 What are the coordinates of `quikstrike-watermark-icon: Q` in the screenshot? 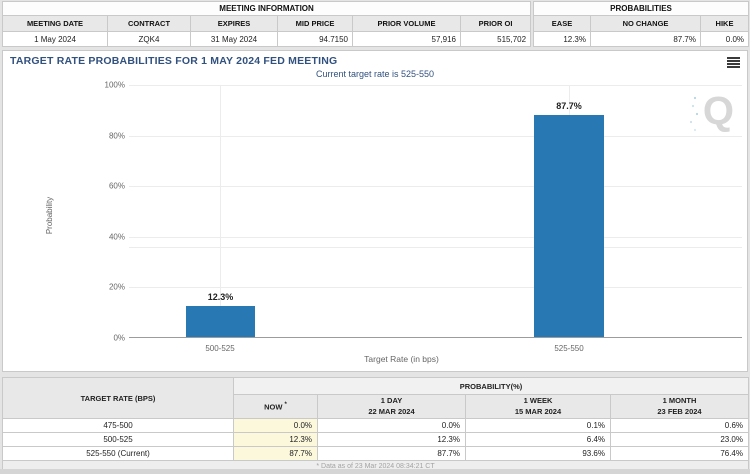 It's located at (718, 111).